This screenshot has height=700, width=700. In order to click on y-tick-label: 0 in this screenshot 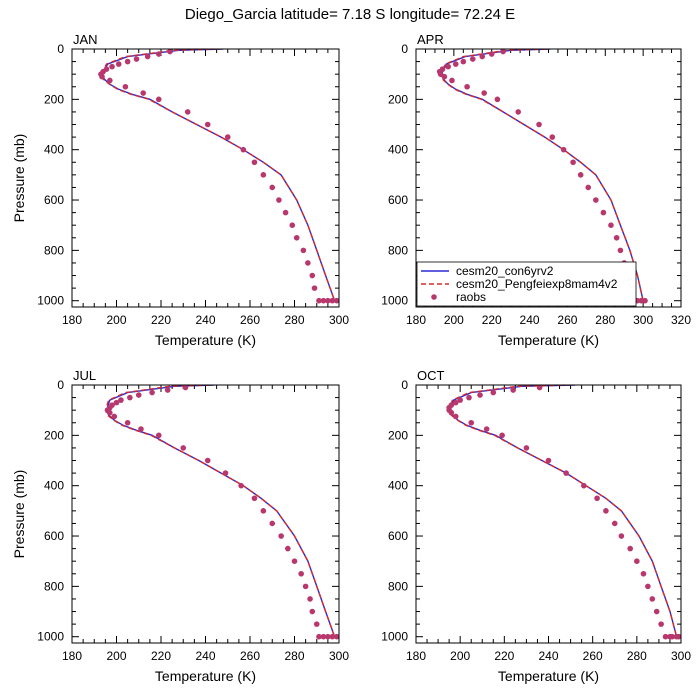, I will do `click(60, 49)`.